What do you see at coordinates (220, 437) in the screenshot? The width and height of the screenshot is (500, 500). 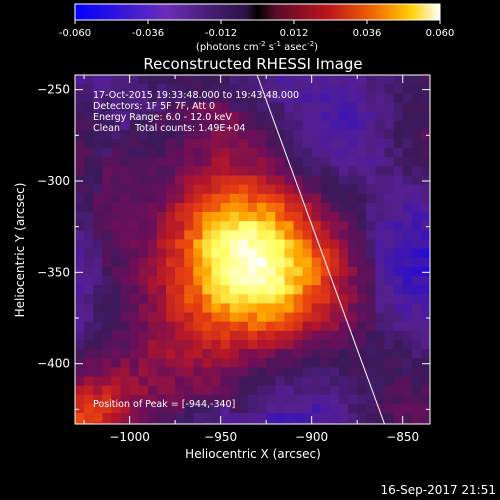 I see `x-tick-label: −950` at bounding box center [220, 437].